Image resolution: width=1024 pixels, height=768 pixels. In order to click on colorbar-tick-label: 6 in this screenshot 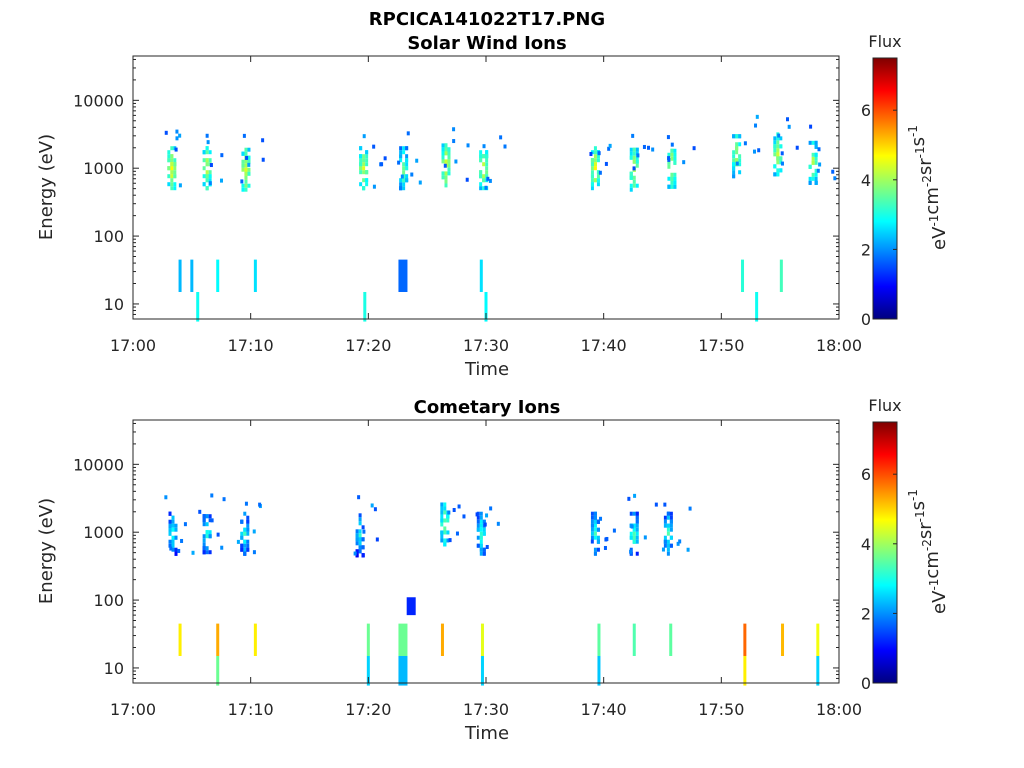, I will do `click(866, 474)`.